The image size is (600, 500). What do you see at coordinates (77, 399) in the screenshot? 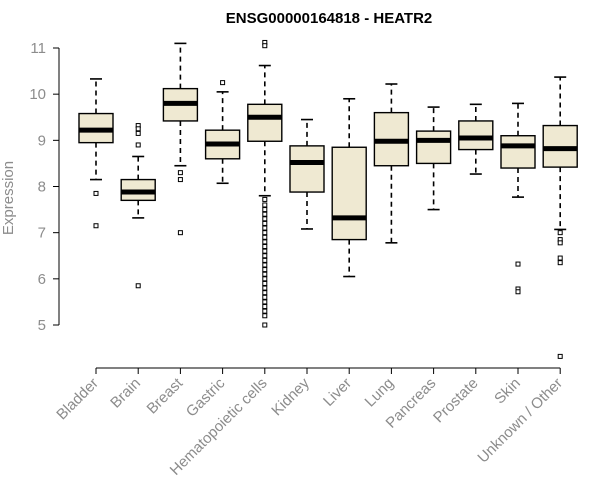
I see `x-tick-label: Bladder` at bounding box center [77, 399].